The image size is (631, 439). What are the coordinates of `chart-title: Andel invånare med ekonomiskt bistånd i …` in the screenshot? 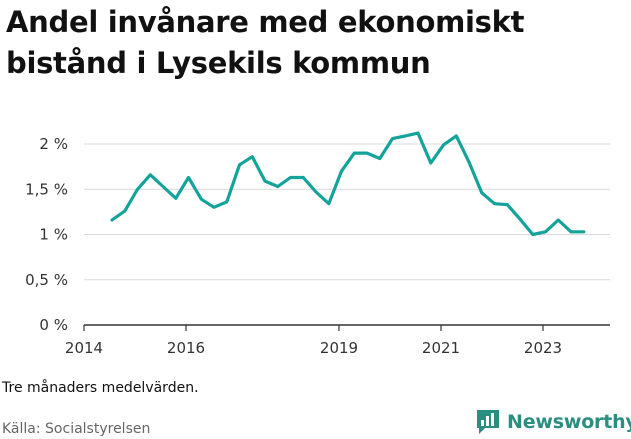 It's located at (265, 42).